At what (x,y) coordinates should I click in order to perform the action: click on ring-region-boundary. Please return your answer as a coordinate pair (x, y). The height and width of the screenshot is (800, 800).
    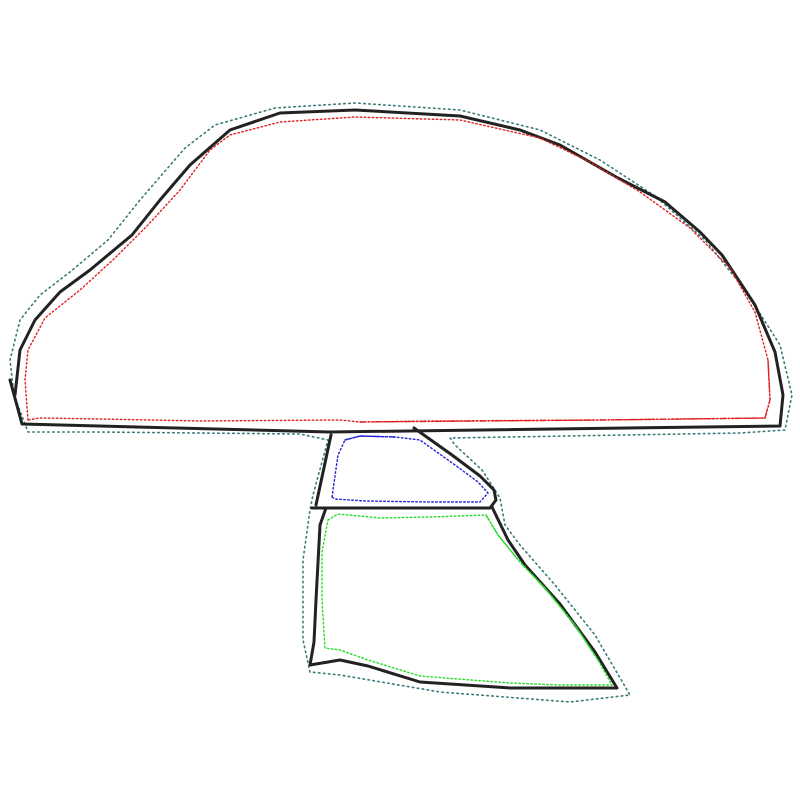
    Looking at the image, I should click on (410, 469).